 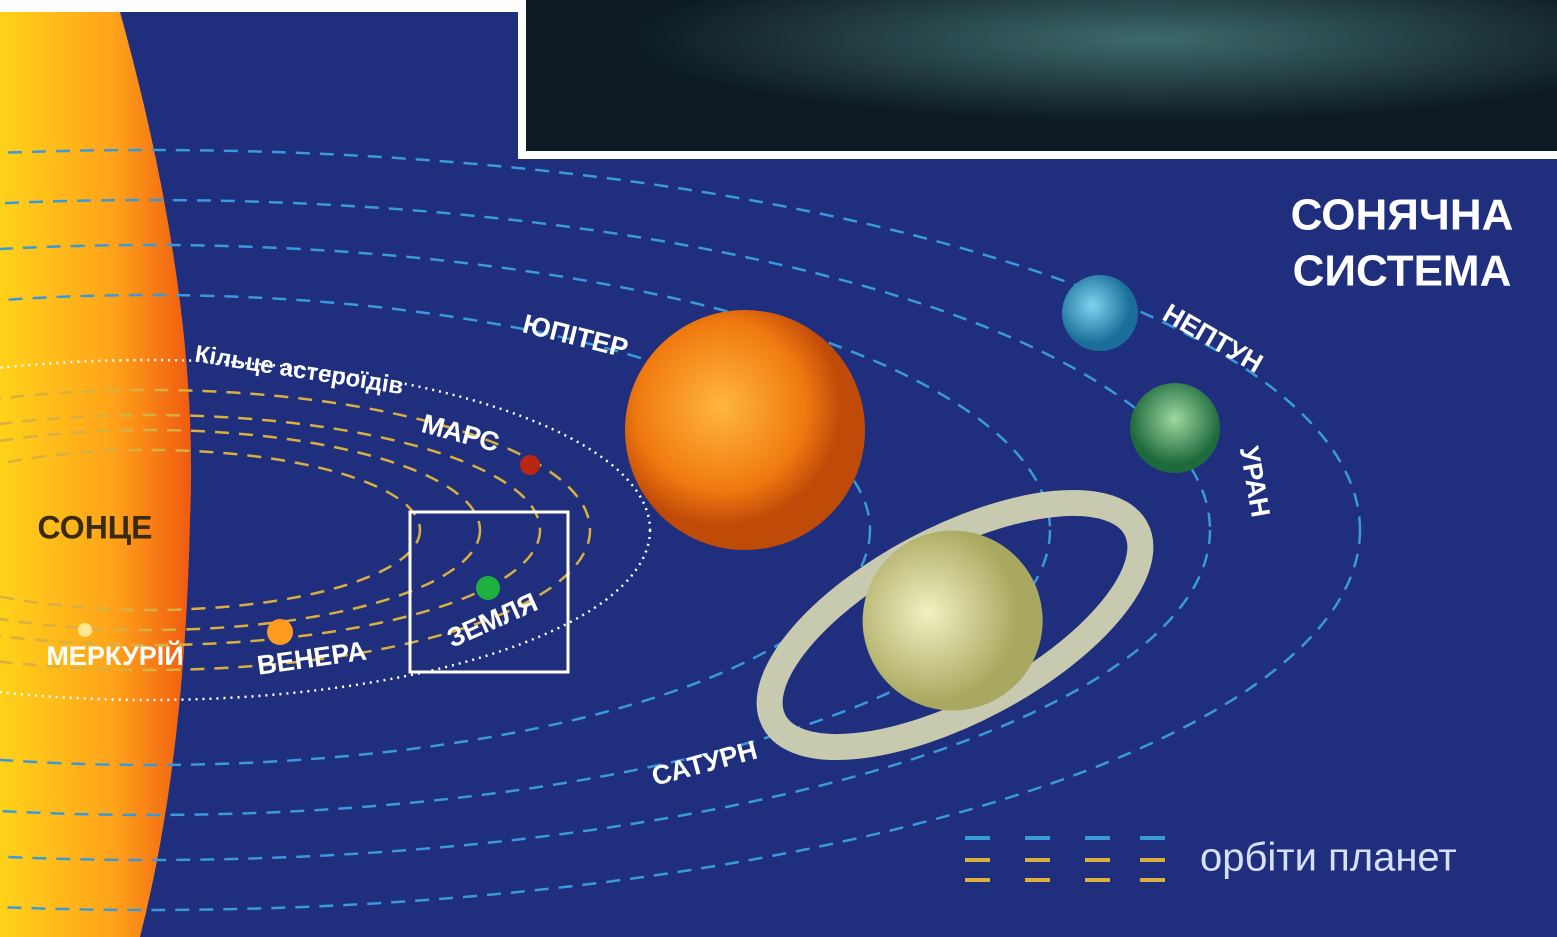 What do you see at coordinates (1037, 79) in the screenshot?
I see `star-photo` at bounding box center [1037, 79].